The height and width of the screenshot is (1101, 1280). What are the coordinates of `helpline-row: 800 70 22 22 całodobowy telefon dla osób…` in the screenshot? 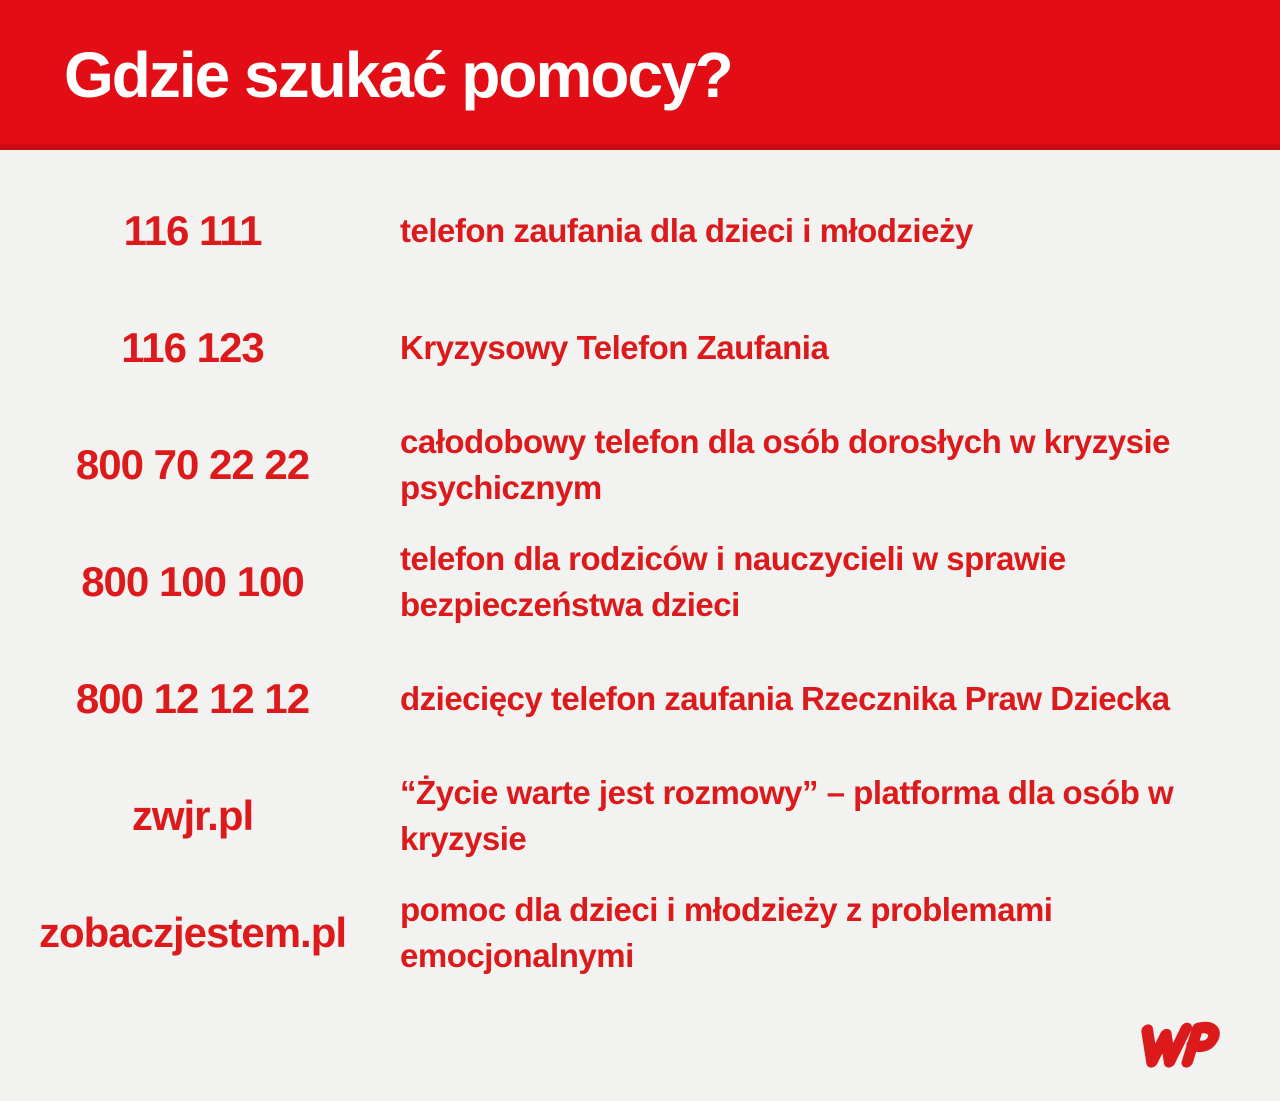 It's located at (640, 464).